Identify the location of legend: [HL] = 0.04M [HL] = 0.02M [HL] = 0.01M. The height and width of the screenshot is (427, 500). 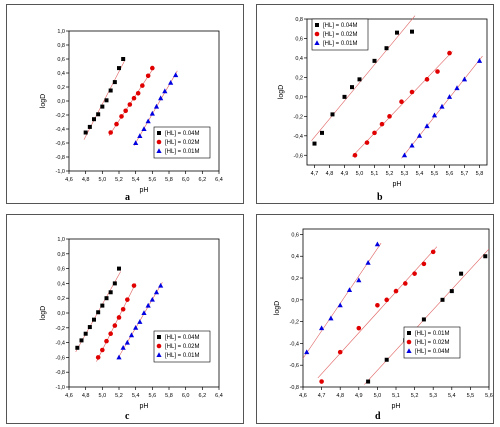
(182, 346).